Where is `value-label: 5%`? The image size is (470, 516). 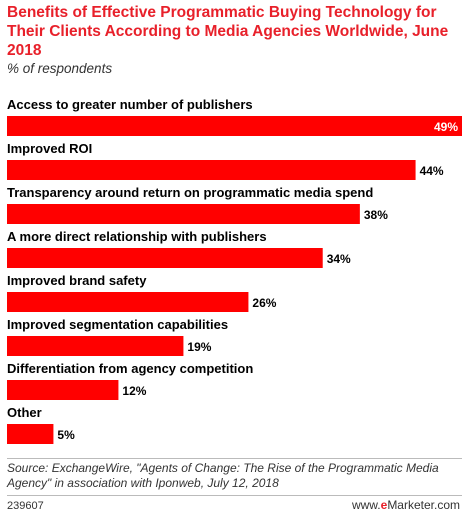
value-label: 5% is located at coordinates (66, 435).